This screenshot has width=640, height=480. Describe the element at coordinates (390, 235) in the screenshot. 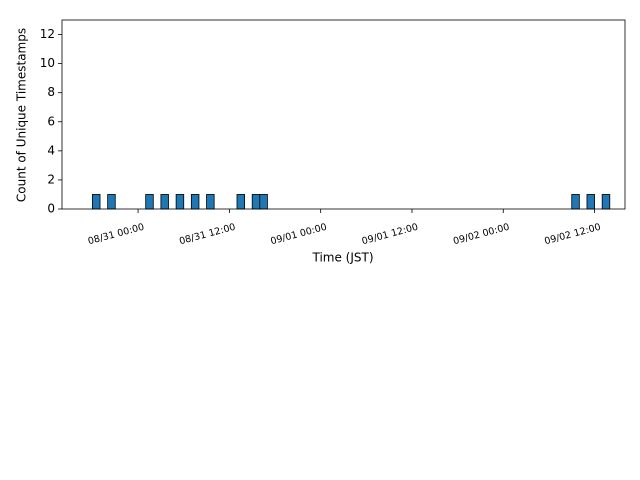

I see `x-tick-label: 09/01 12:00` at that location.